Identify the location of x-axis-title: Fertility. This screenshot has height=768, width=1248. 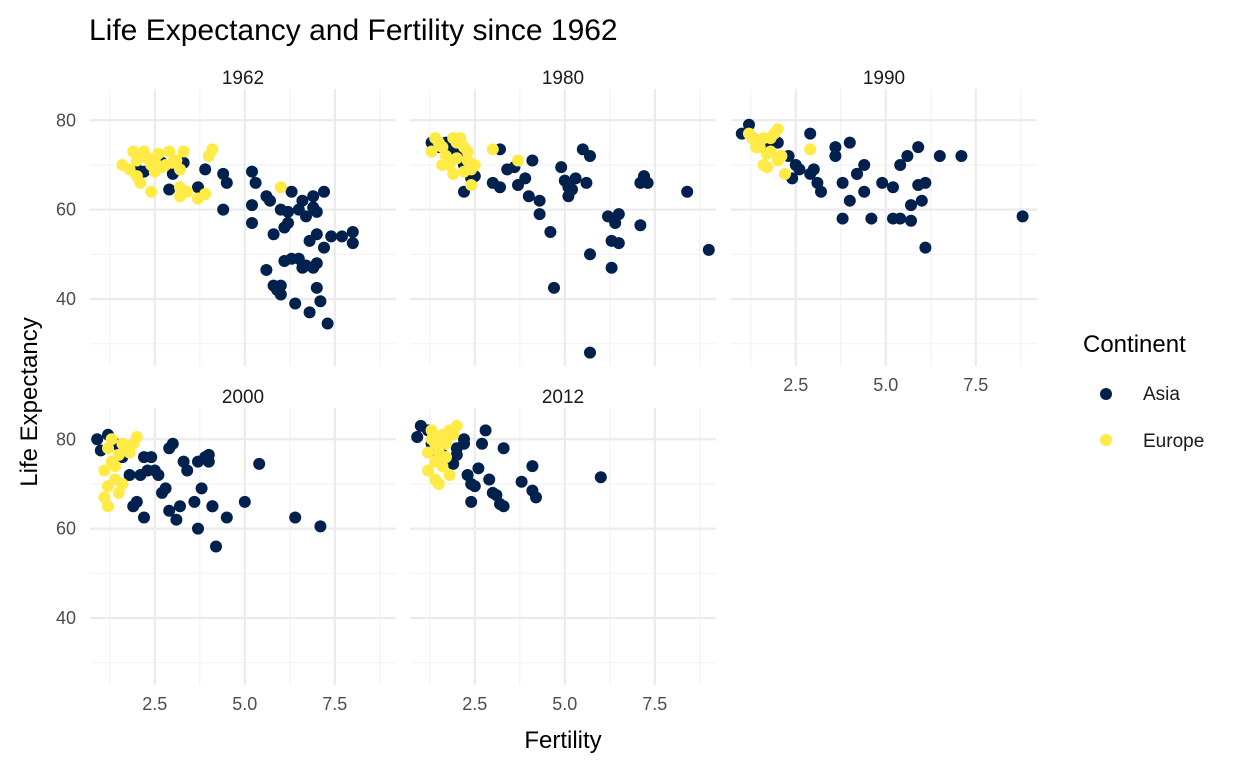
(562, 740).